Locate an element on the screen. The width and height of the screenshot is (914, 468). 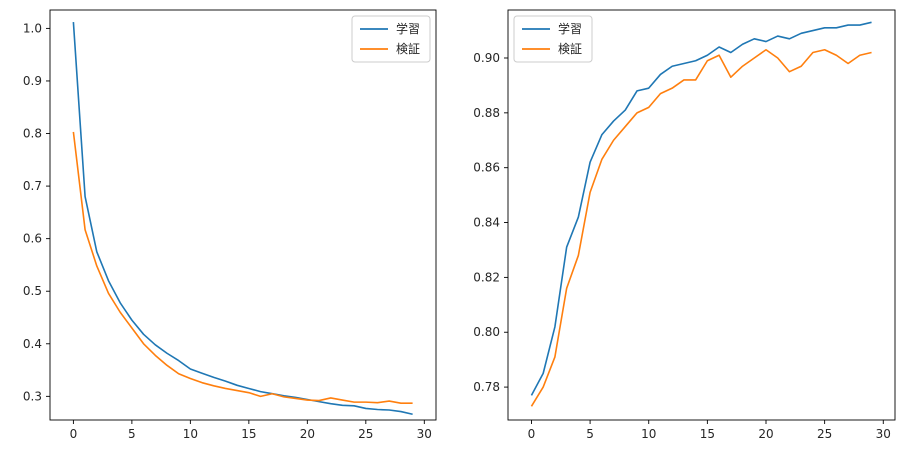
y-tick-label: 0.86 is located at coordinates (486, 168).